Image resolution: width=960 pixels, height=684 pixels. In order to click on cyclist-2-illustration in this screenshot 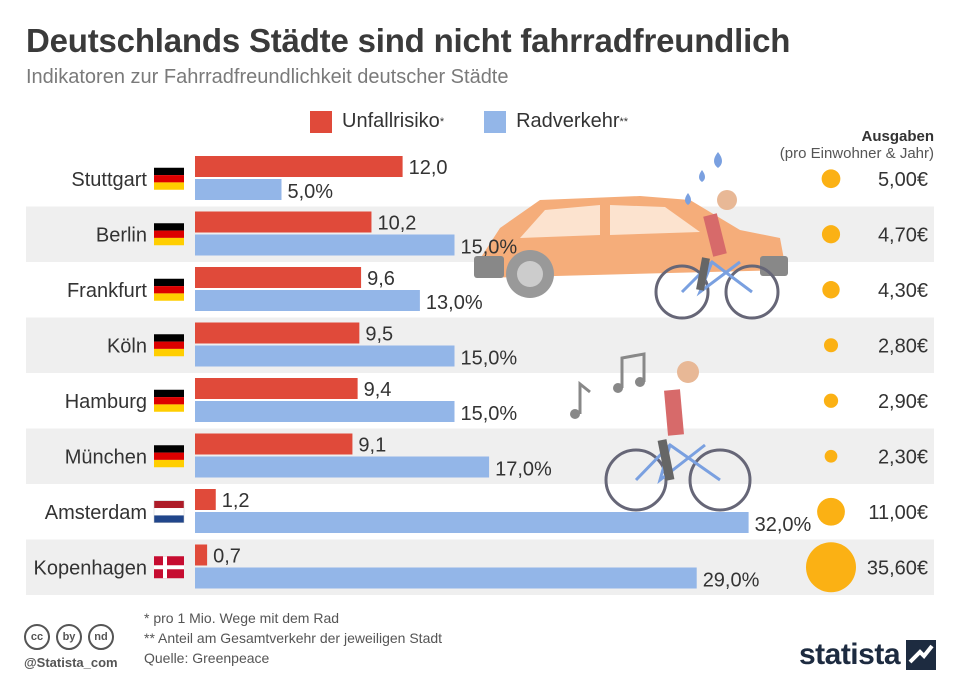, I will do `click(678, 436)`.